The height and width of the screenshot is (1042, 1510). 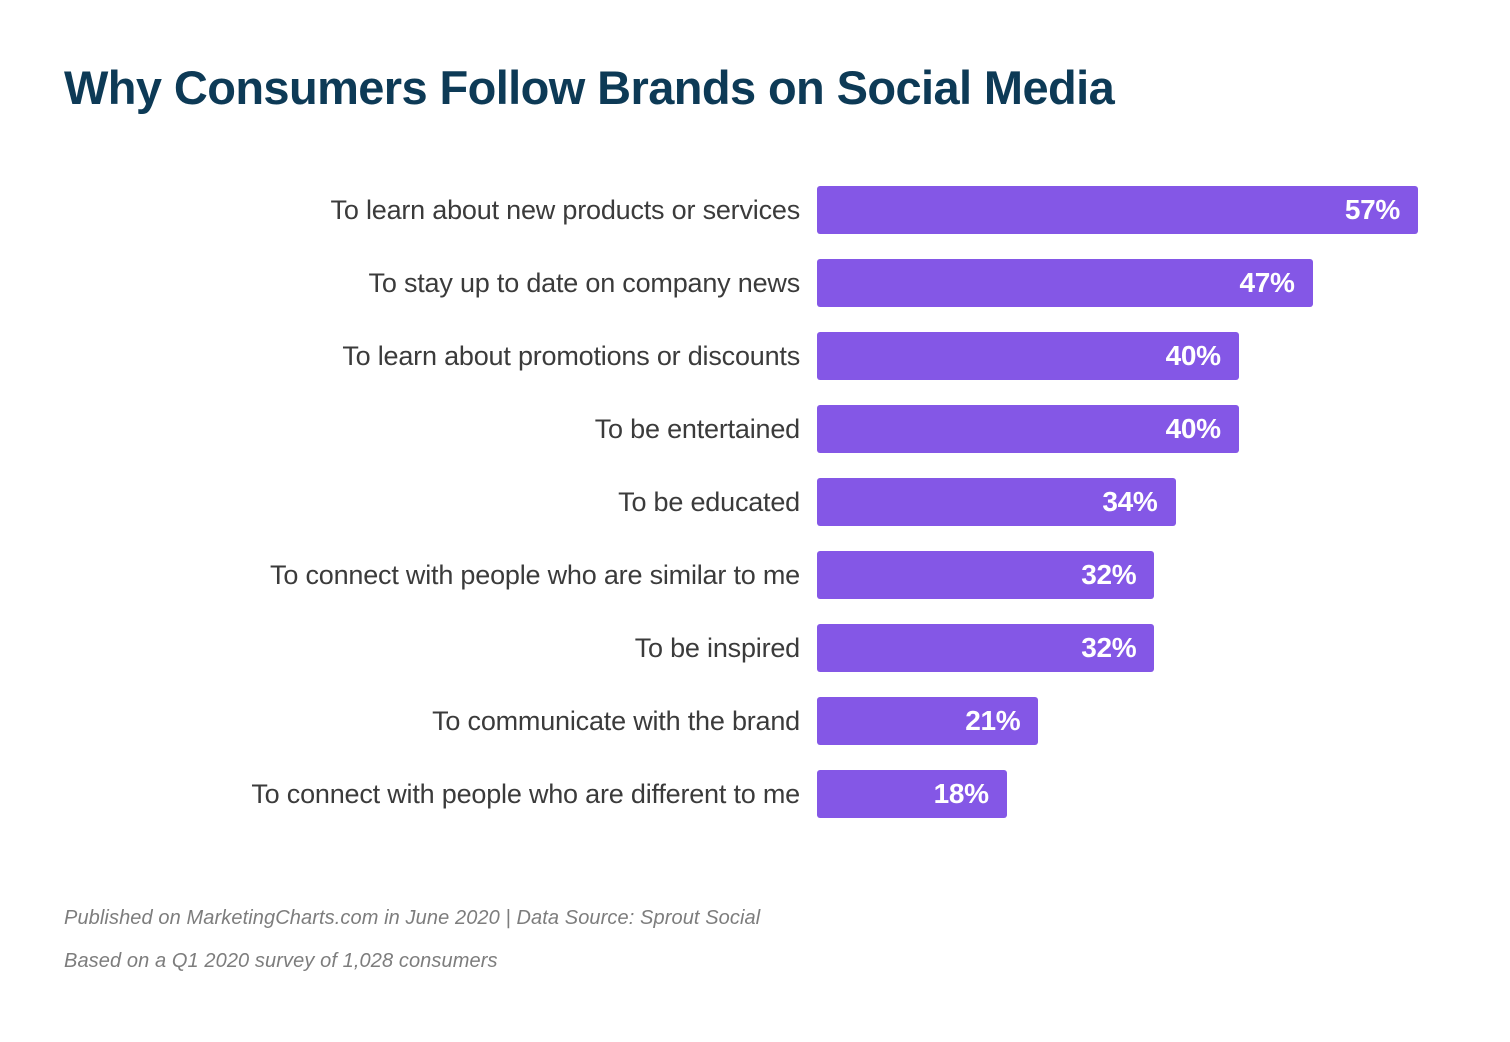 I want to click on bar-row: To be entertained 40%, so click(x=755, y=429).